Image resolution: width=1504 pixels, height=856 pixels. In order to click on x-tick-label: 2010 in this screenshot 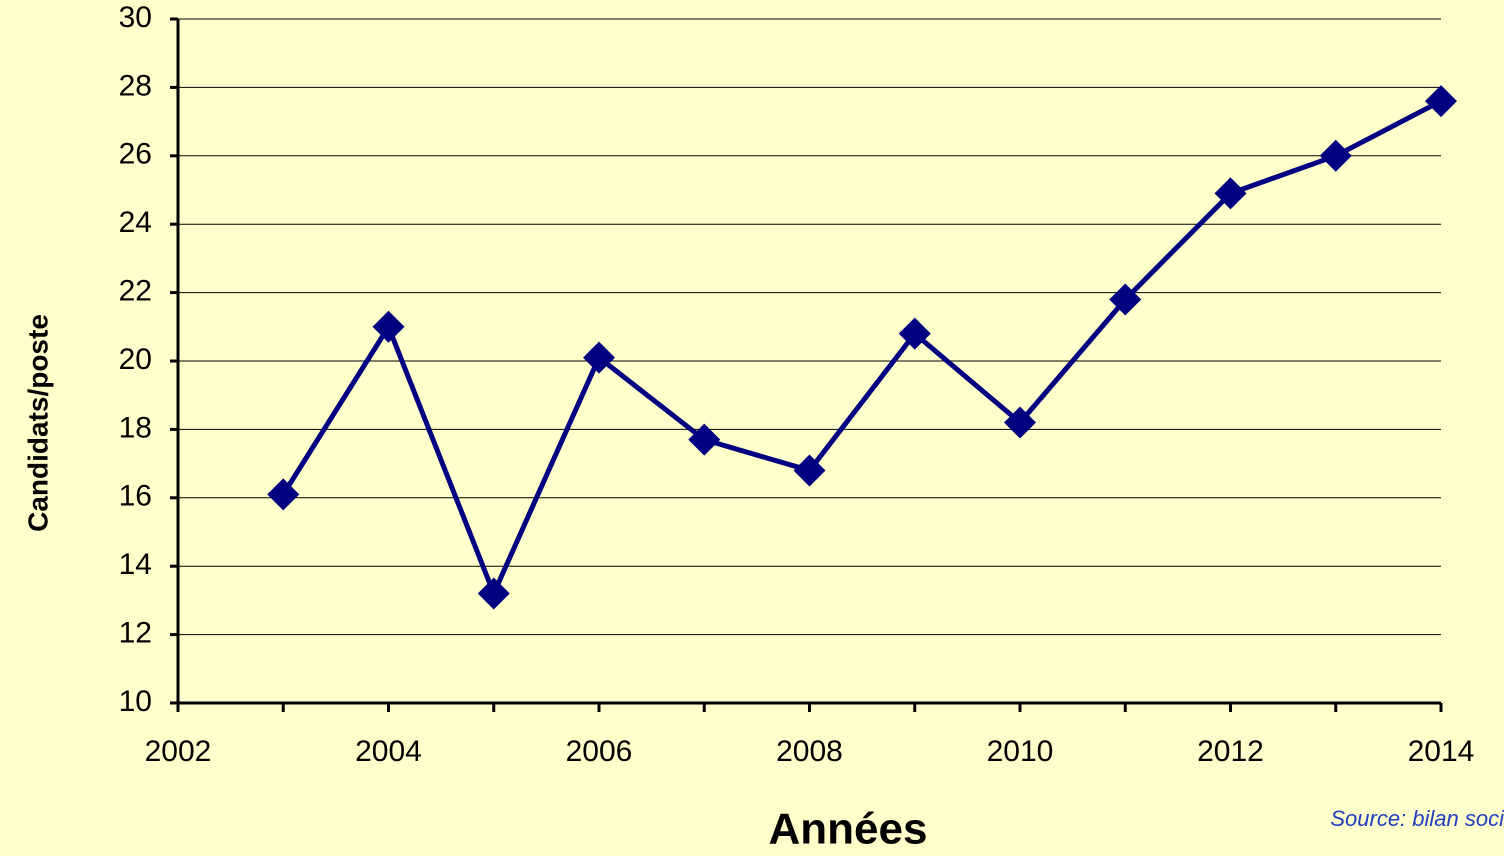, I will do `click(1020, 751)`.